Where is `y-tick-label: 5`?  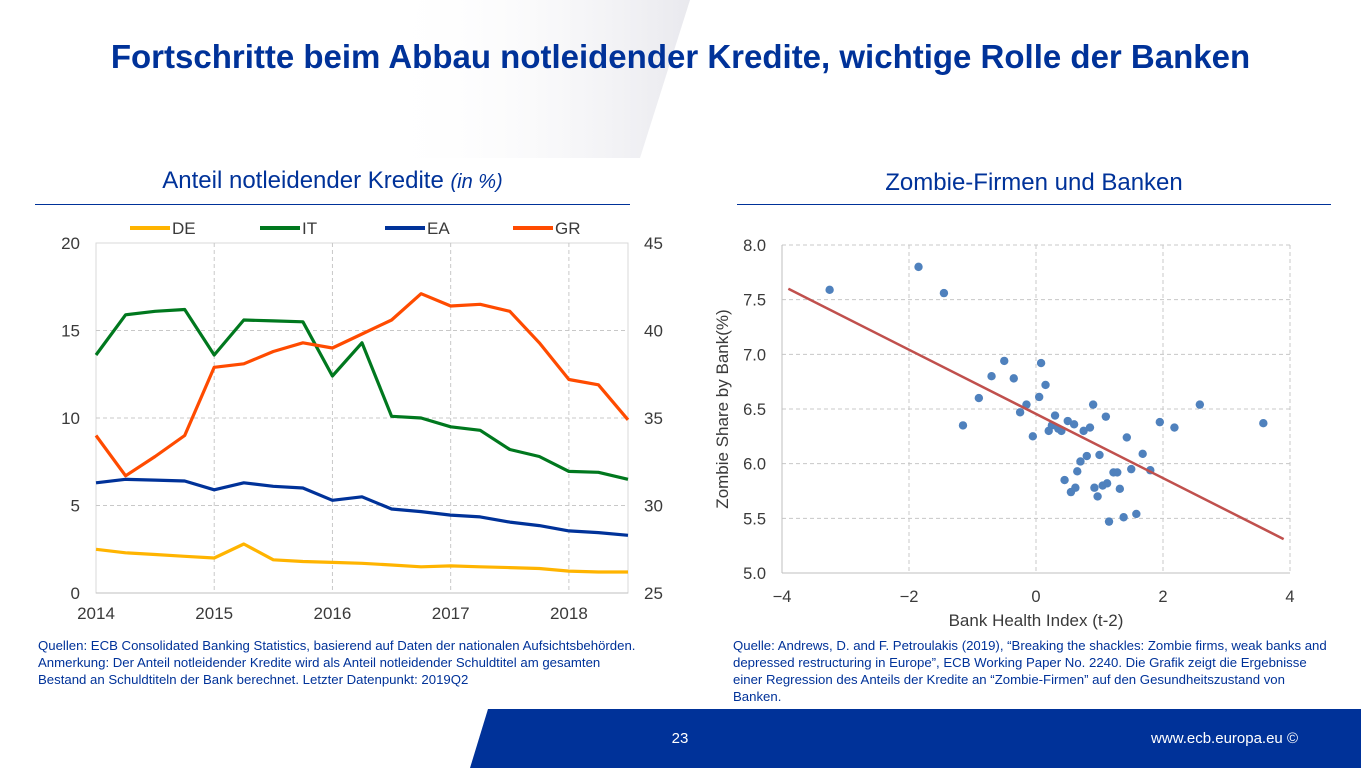
y-tick-label: 5 is located at coordinates (75, 506).